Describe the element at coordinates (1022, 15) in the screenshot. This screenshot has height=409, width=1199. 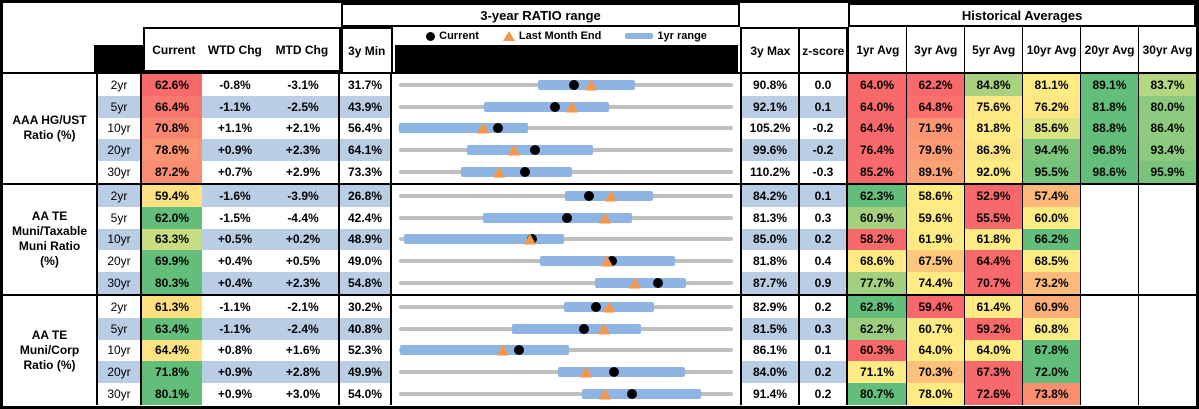
I see `historical-averages-title: Historical Averages` at that location.